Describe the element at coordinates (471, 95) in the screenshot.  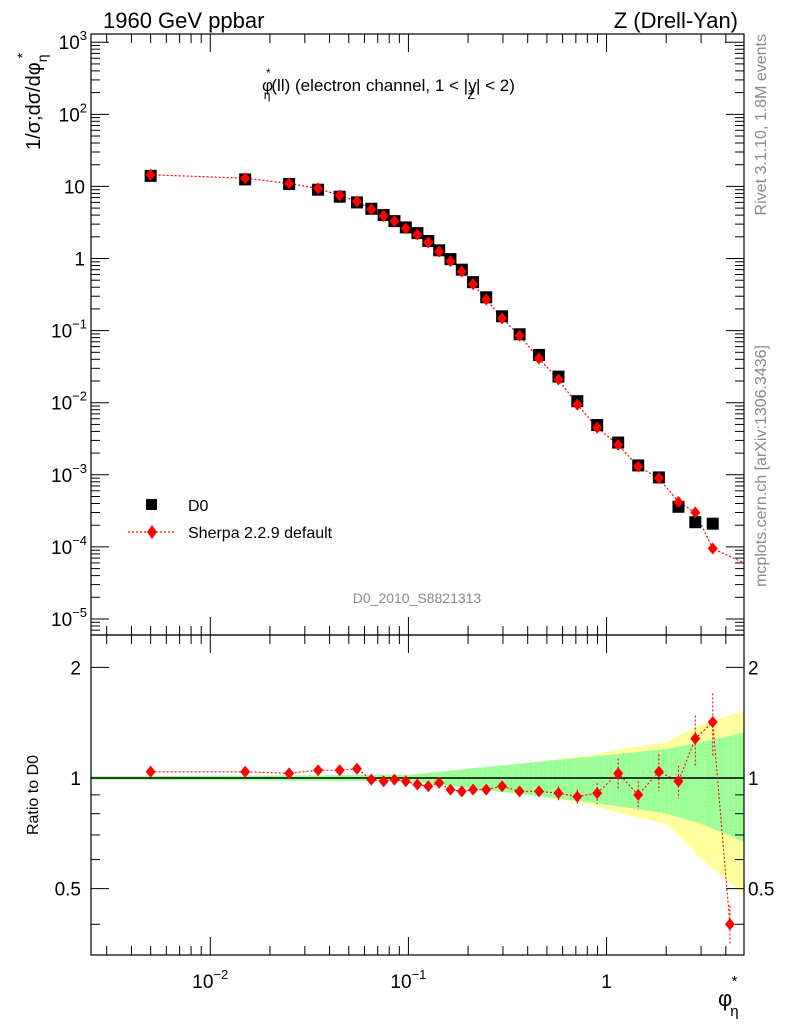
I see `title-z: Z` at that location.